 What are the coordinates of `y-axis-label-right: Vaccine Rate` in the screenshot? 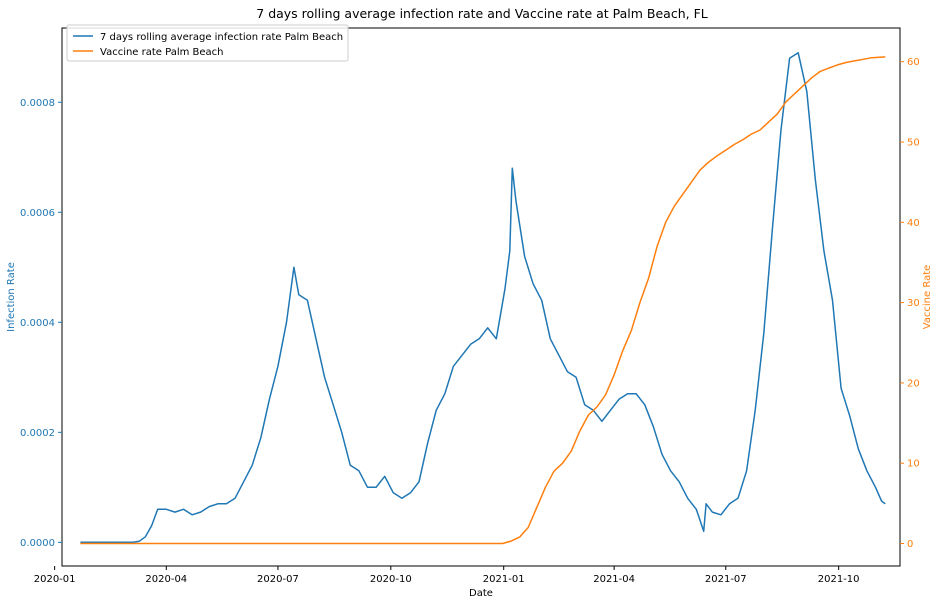 It's located at (927, 297).